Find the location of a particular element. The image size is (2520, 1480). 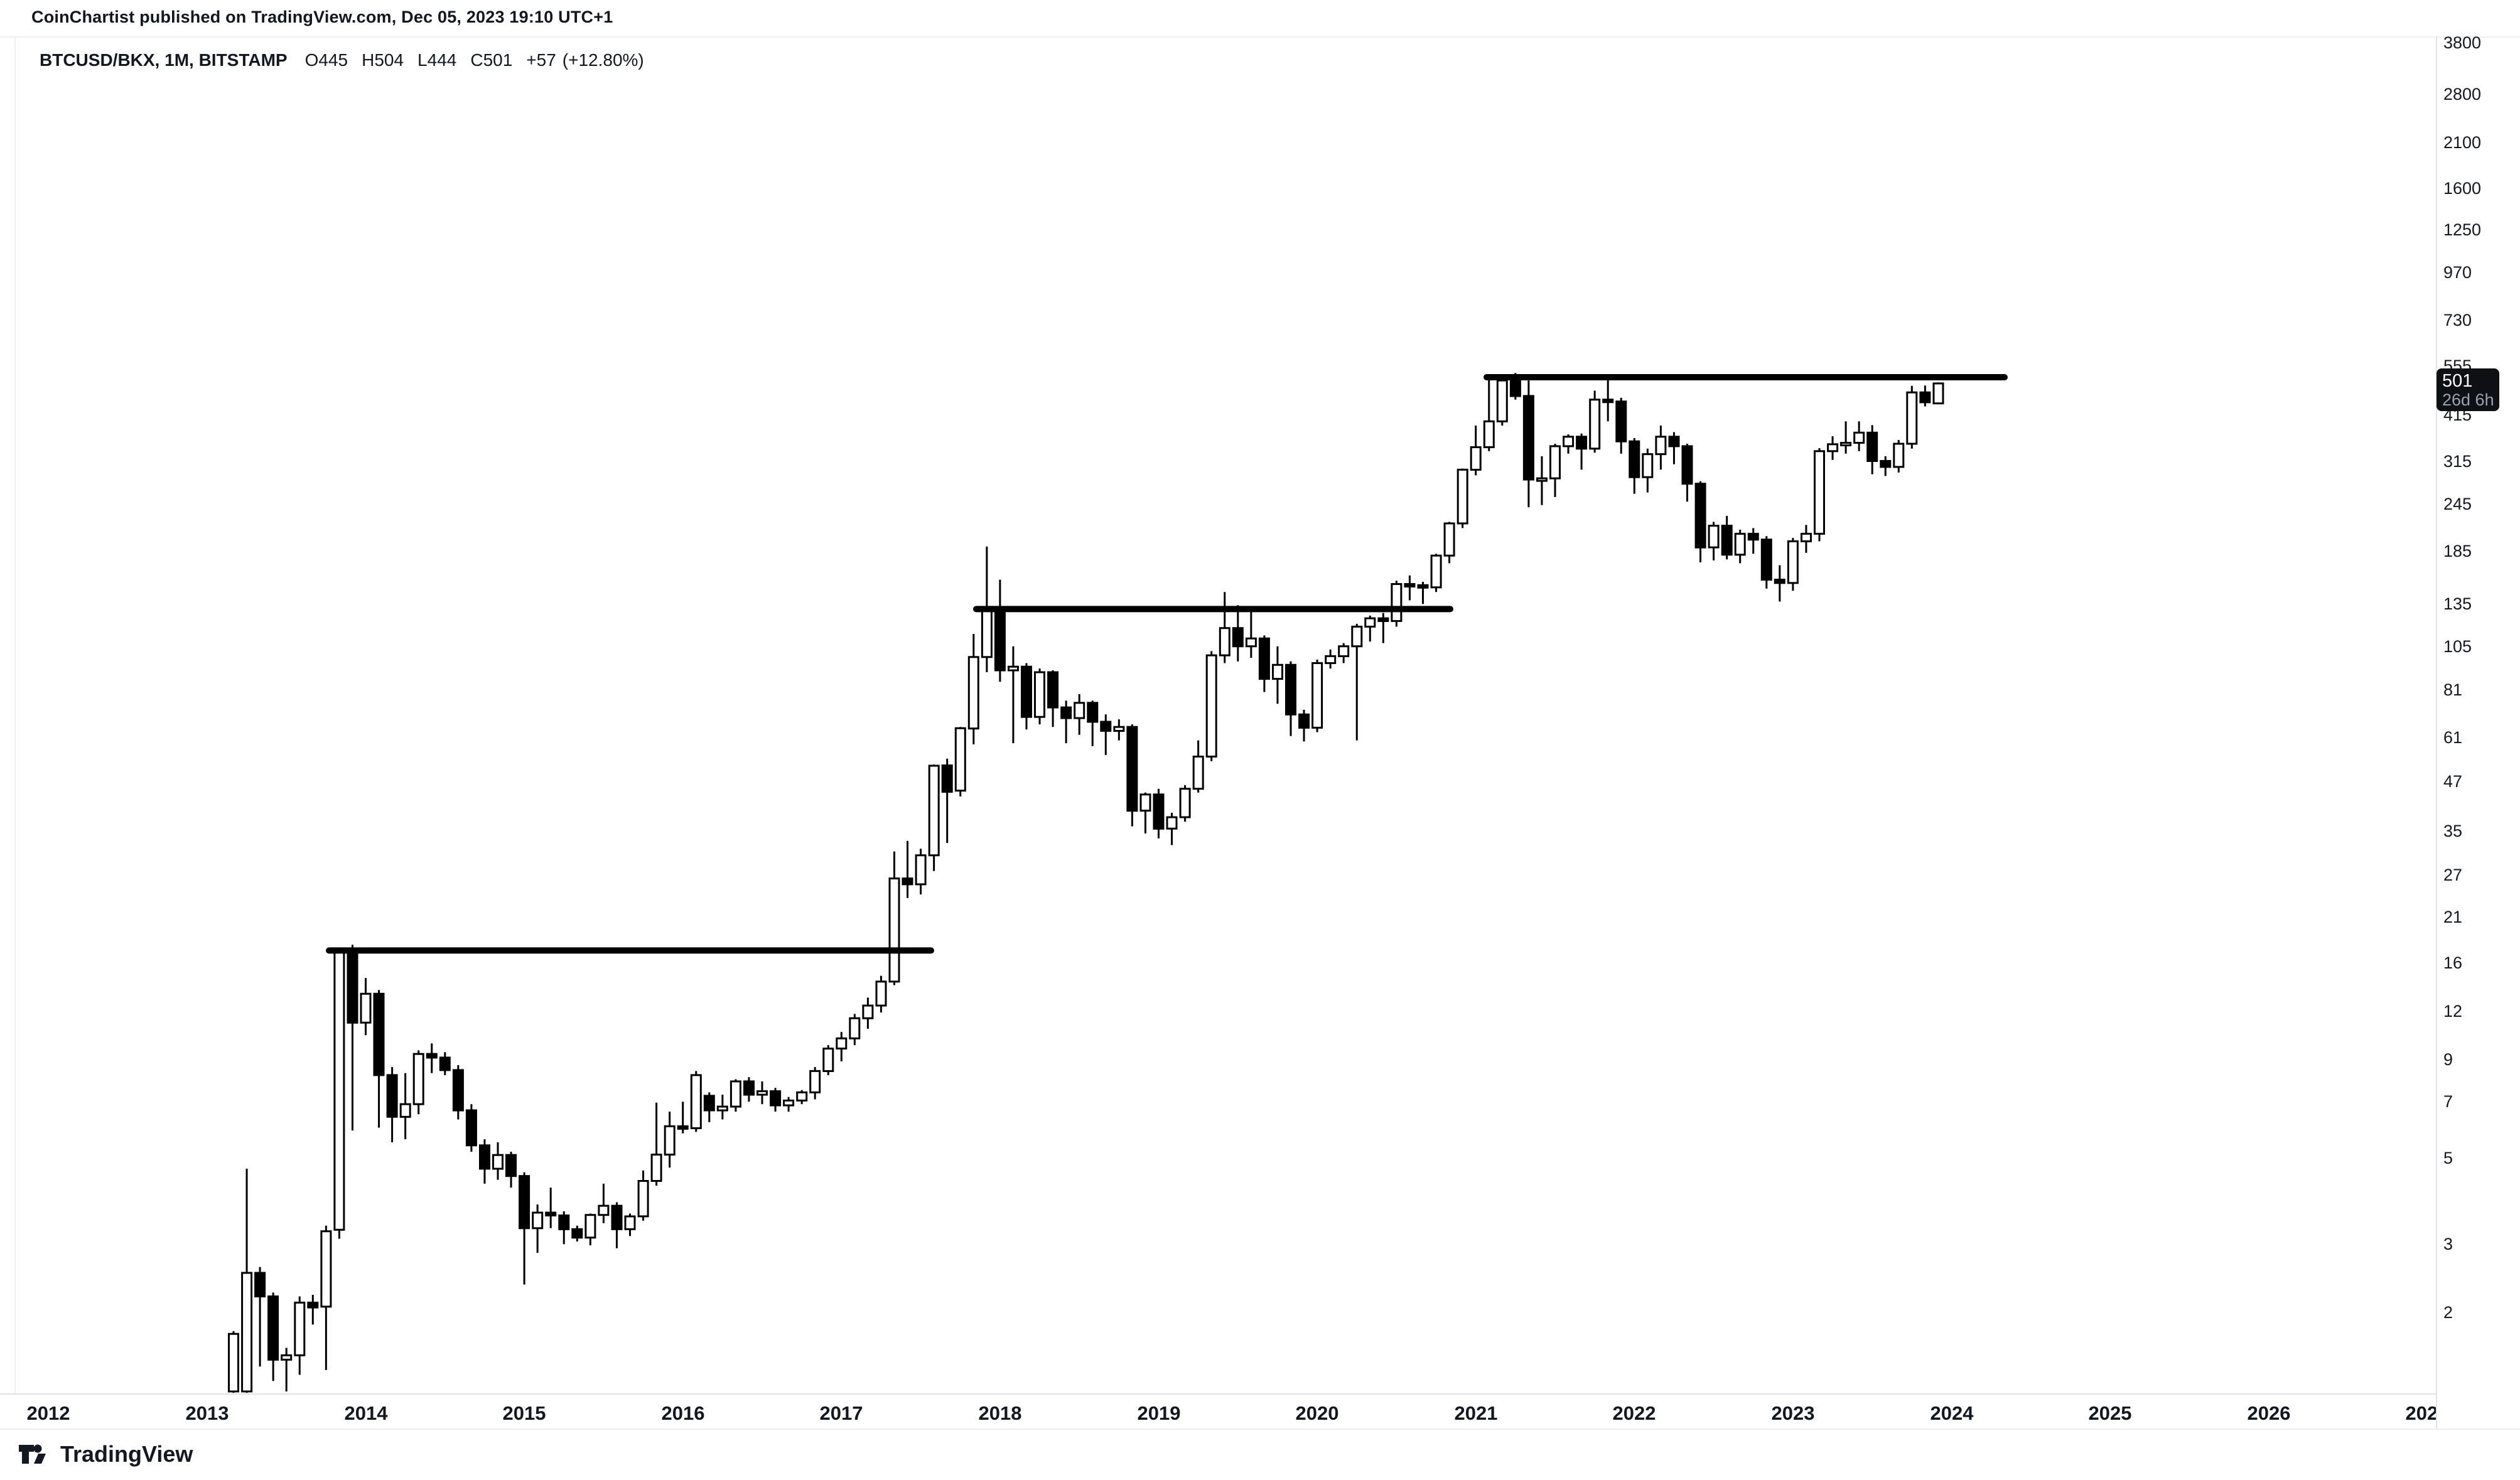

legend-low: L444 is located at coordinates (437, 60).